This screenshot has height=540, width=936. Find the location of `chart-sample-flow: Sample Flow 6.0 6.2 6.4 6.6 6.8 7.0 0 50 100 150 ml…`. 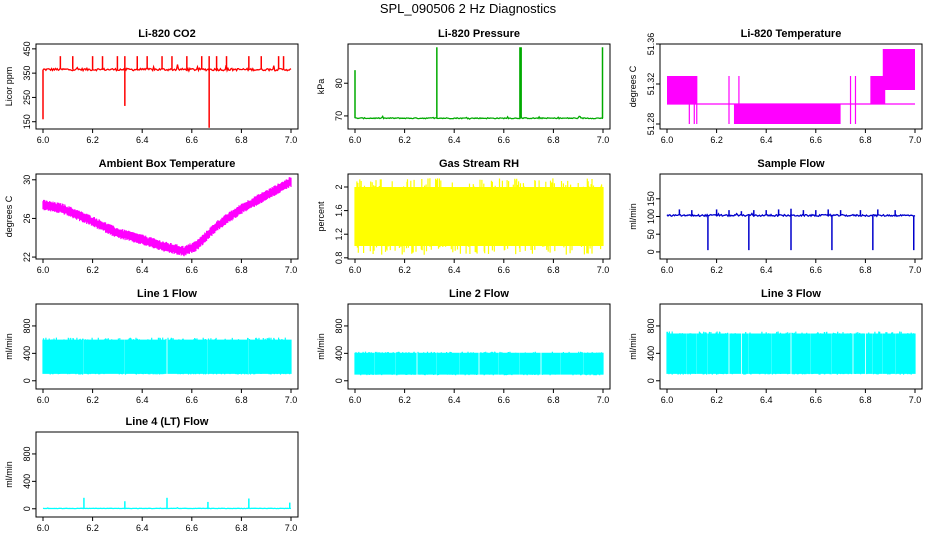

chart-sample-flow: Sample Flow 6.0 6.2 6.4 6.6 6.8 7.0 0 50 100 150 ml… is located at coordinates (775, 216).